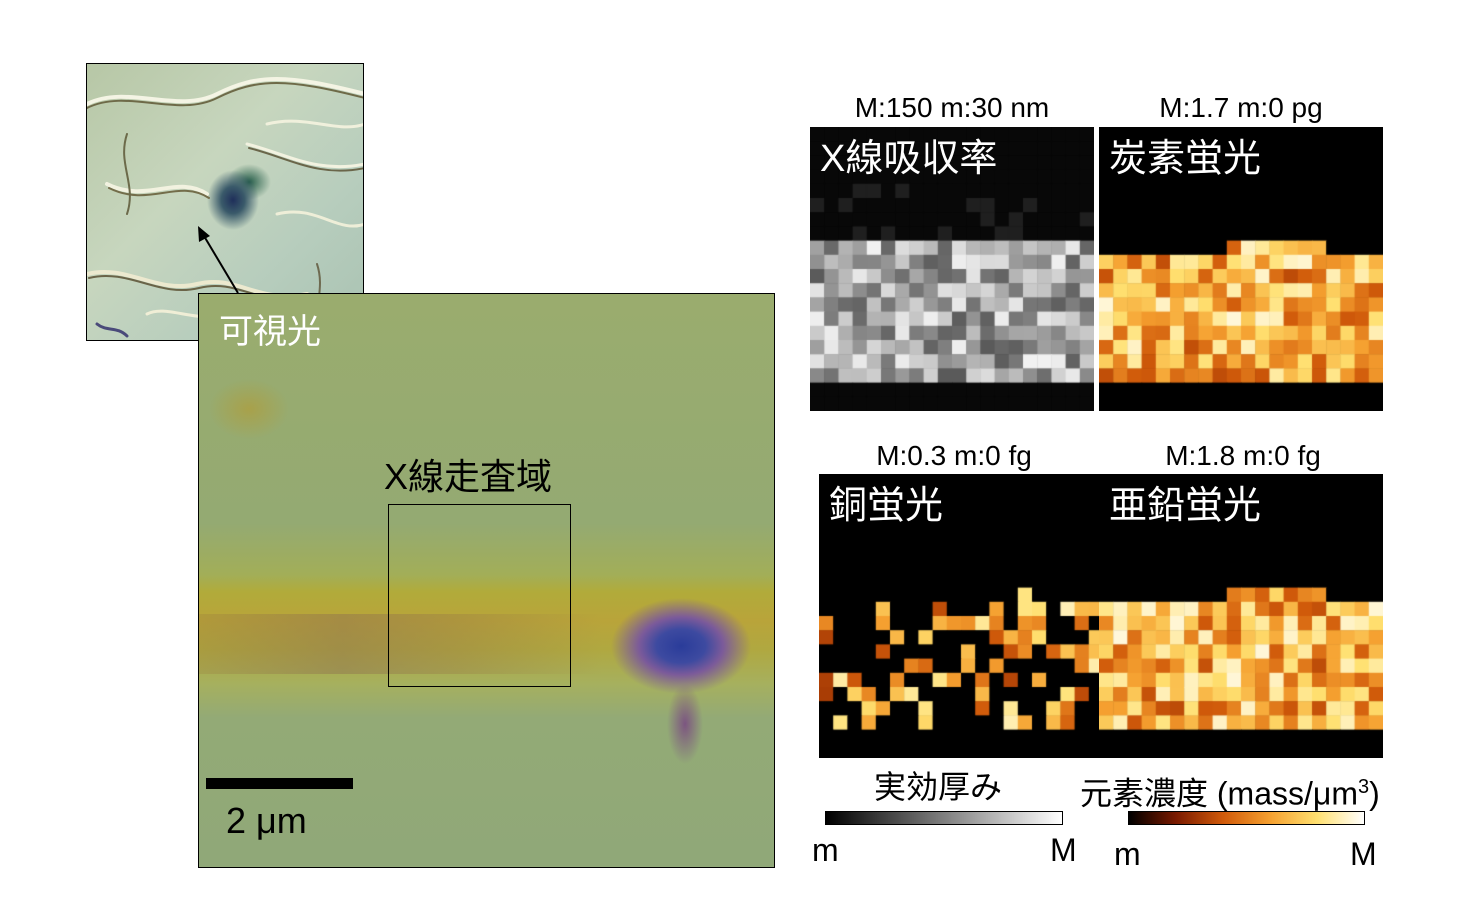 The height and width of the screenshot is (900, 1462). What do you see at coordinates (825, 850) in the screenshot?
I see `gray-colorbar-min: m` at bounding box center [825, 850].